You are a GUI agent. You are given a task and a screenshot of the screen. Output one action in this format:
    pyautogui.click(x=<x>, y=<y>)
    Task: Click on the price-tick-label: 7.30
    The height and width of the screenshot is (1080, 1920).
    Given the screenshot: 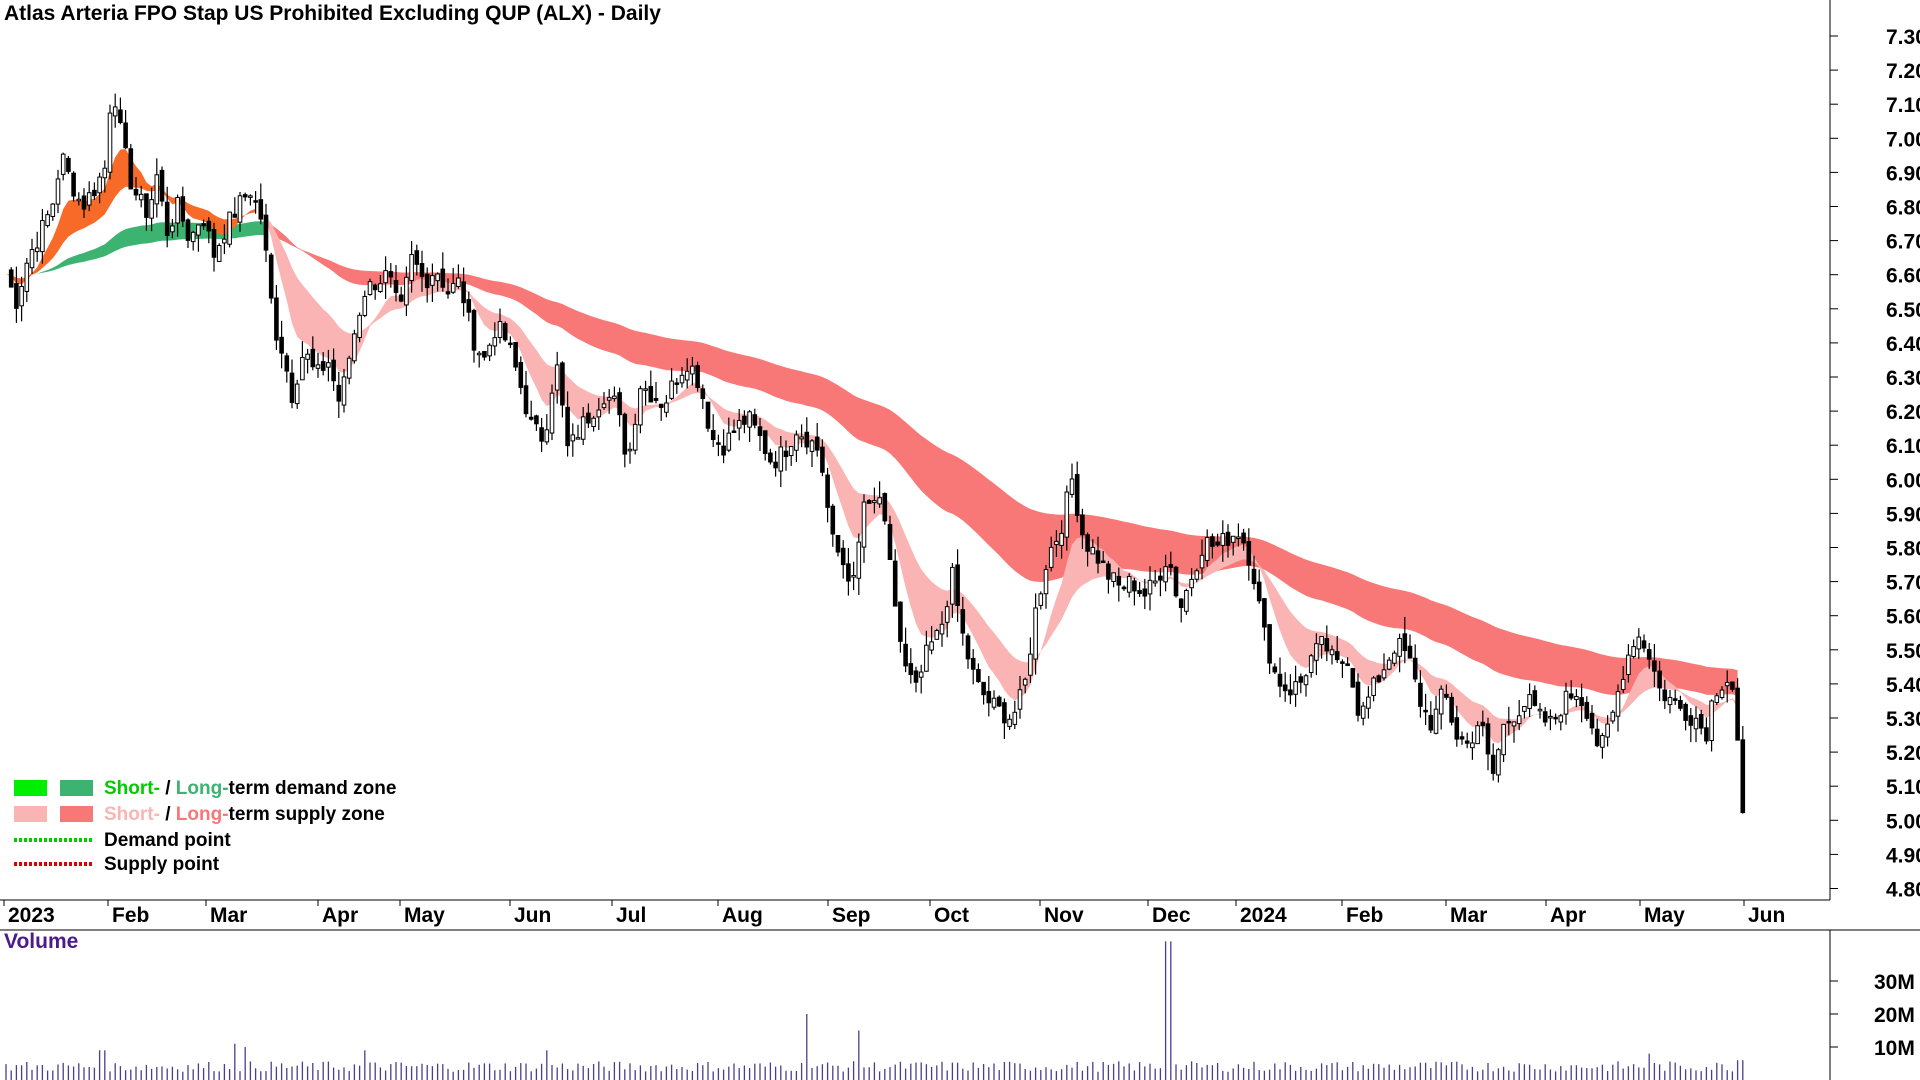 What is the action you would take?
    pyautogui.click(x=1903, y=37)
    